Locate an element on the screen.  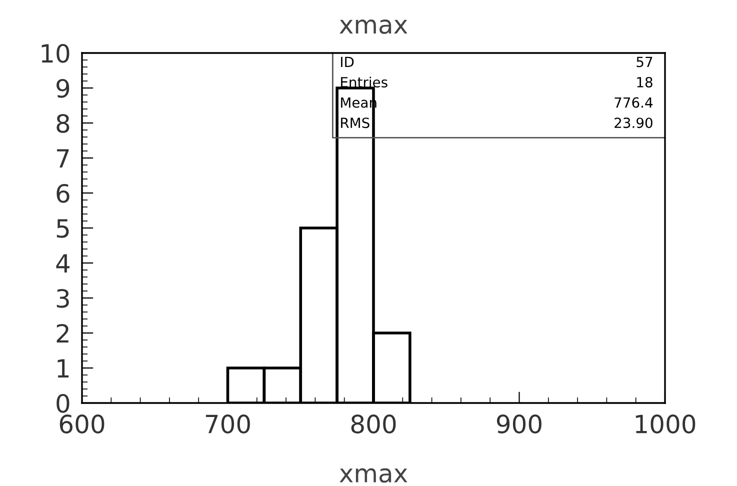
x-tick-label: 700 is located at coordinates (228, 424).